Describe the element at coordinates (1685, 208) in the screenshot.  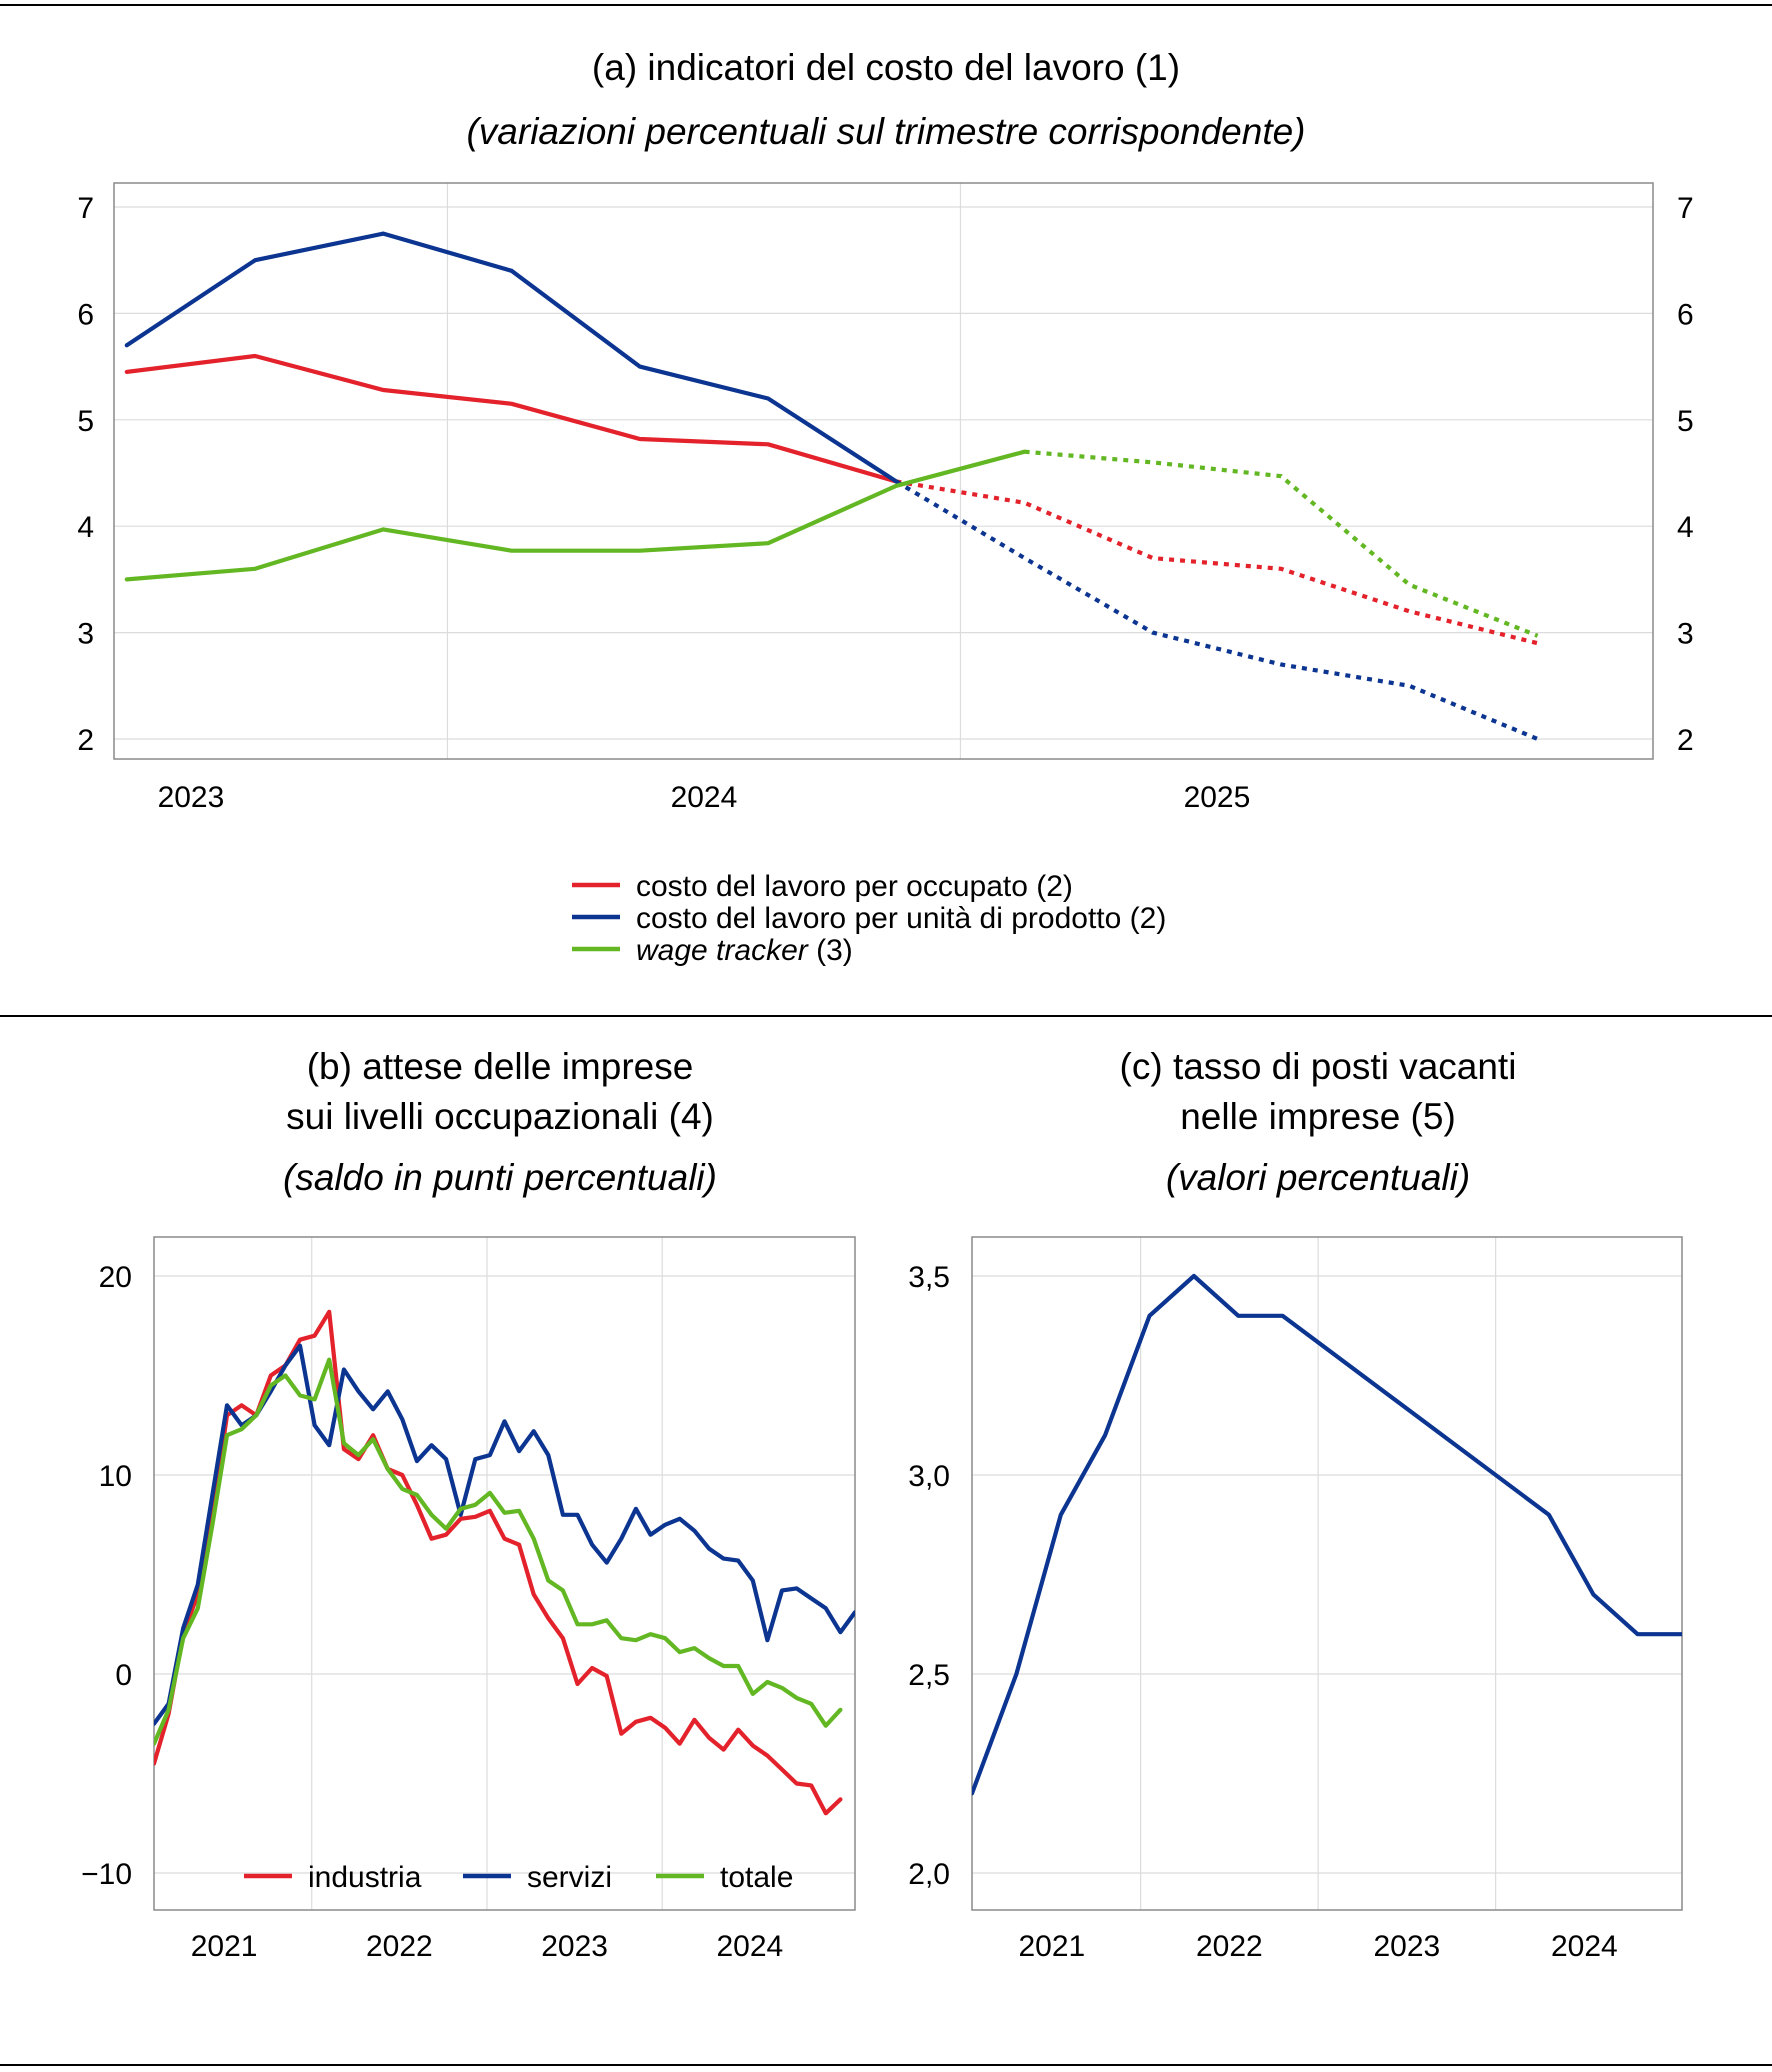
I see `chart-a-ytick-label-right: 7` at that location.